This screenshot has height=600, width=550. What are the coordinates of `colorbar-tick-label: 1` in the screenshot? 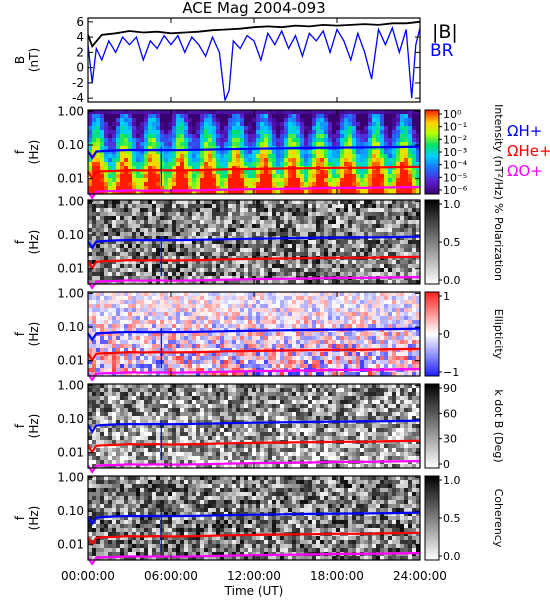 It's located at (446, 296).